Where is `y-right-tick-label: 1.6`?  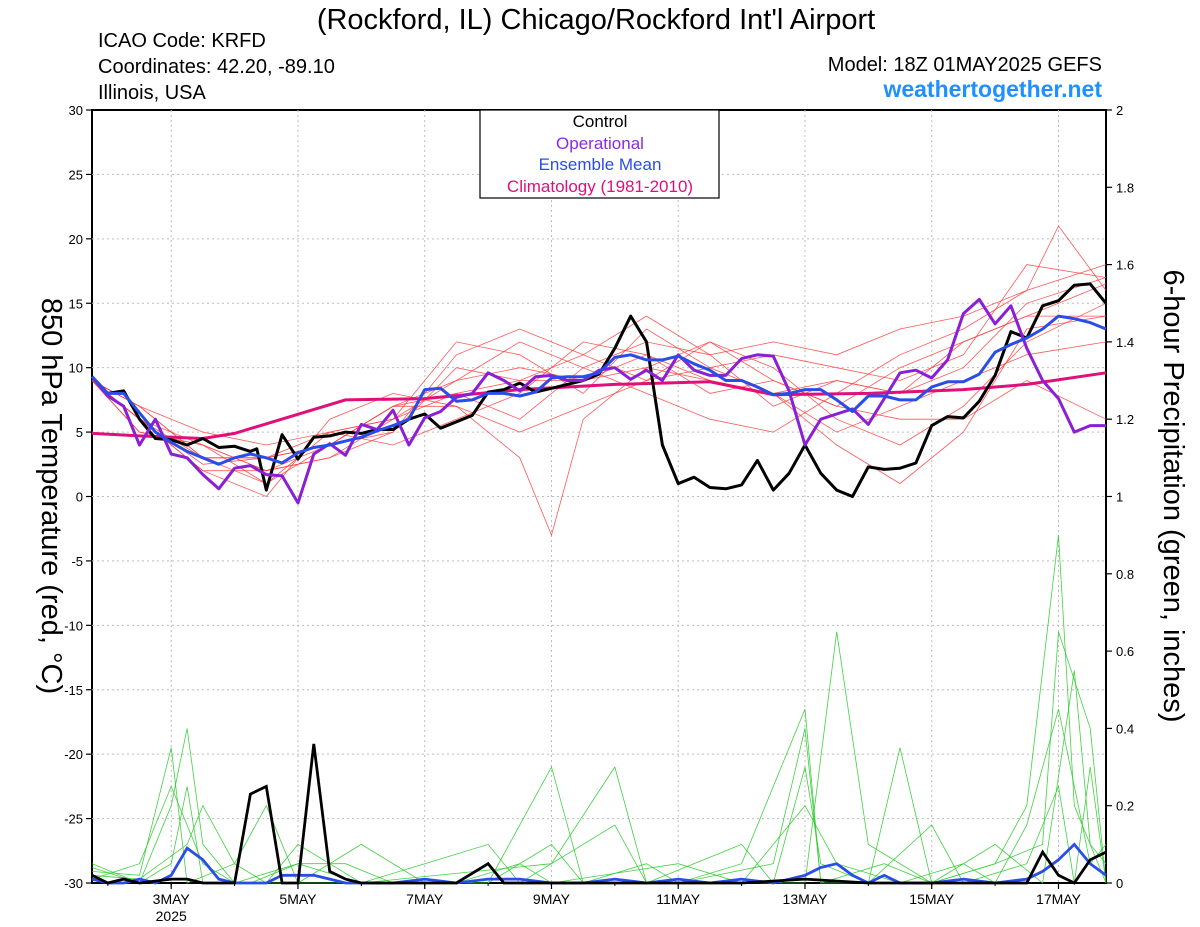 y-right-tick-label: 1.6 is located at coordinates (1125, 265).